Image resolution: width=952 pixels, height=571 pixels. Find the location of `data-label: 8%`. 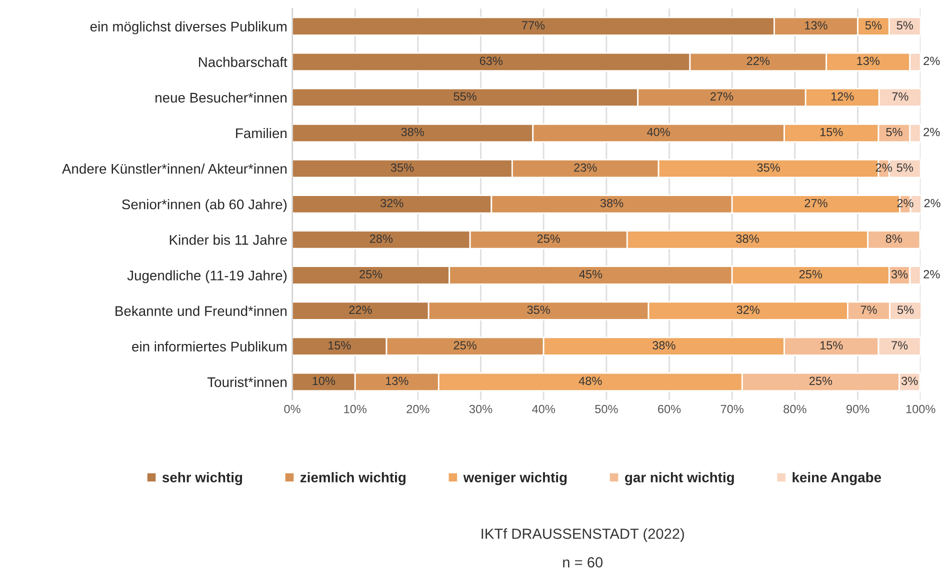

data-label: 8% is located at coordinates (894, 238).